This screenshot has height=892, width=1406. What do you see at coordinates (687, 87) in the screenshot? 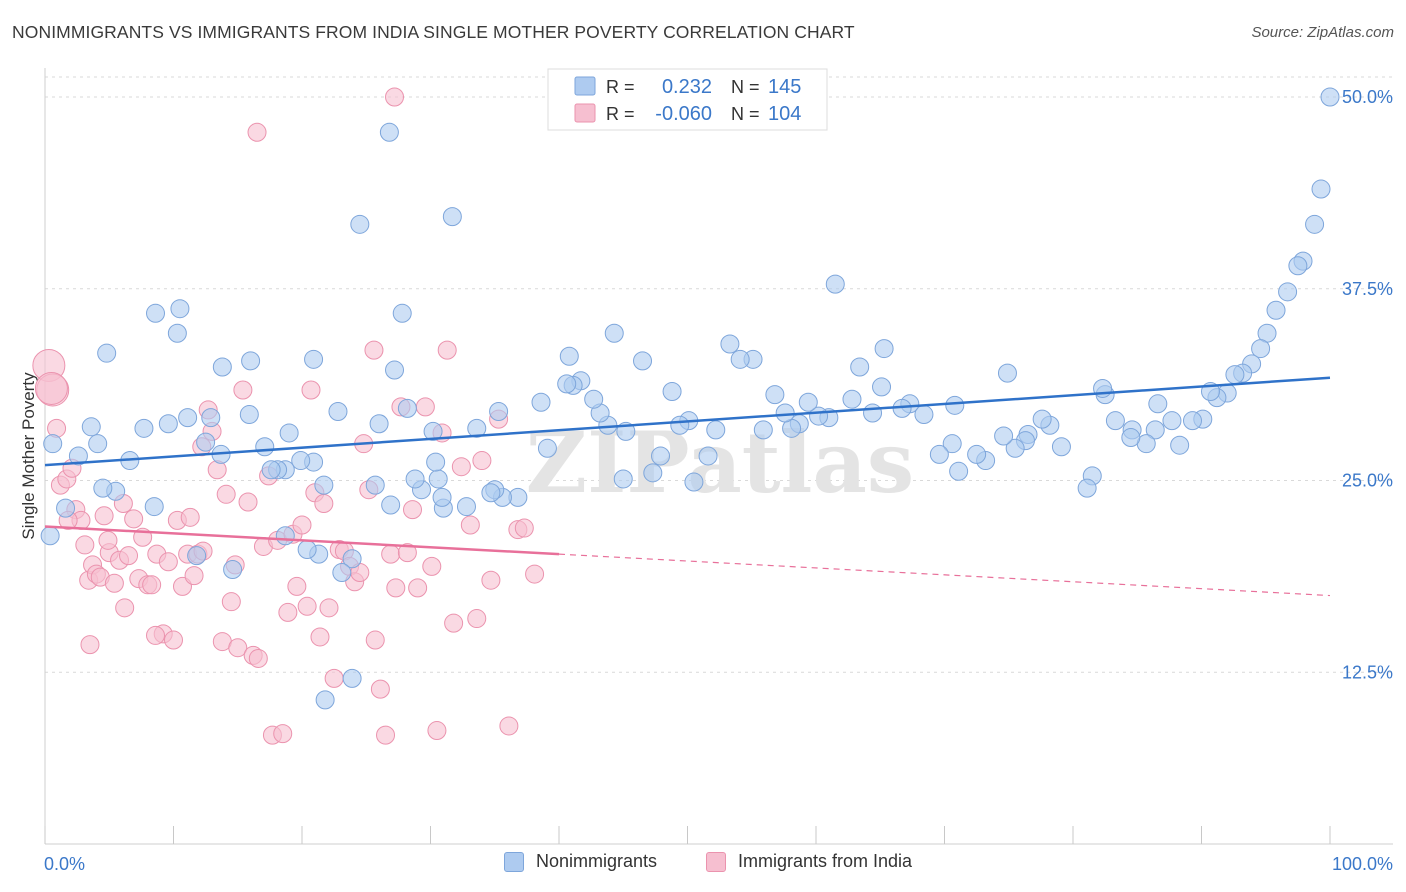
I see `legend-r-value-1: 0.232` at bounding box center [687, 87].